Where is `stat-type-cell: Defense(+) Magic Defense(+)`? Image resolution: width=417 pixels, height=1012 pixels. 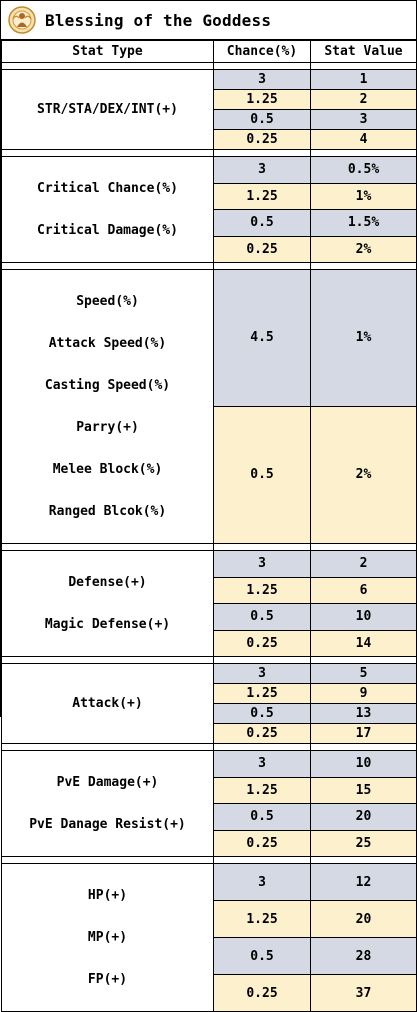 stat-type-cell: Defense(+) Magic Defense(+) is located at coordinates (107, 603).